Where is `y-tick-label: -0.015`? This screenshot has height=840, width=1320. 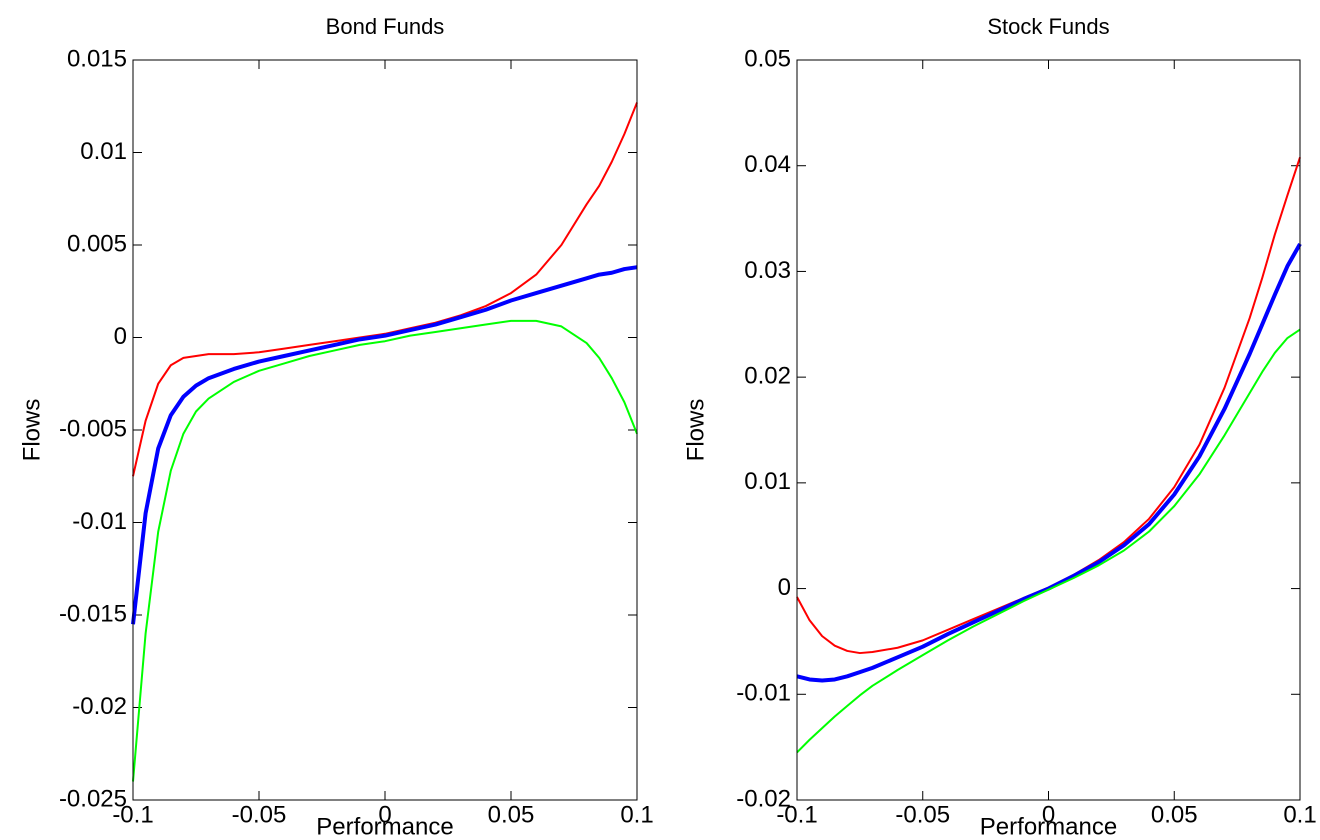
y-tick-label: -0.015 is located at coordinates (93, 613).